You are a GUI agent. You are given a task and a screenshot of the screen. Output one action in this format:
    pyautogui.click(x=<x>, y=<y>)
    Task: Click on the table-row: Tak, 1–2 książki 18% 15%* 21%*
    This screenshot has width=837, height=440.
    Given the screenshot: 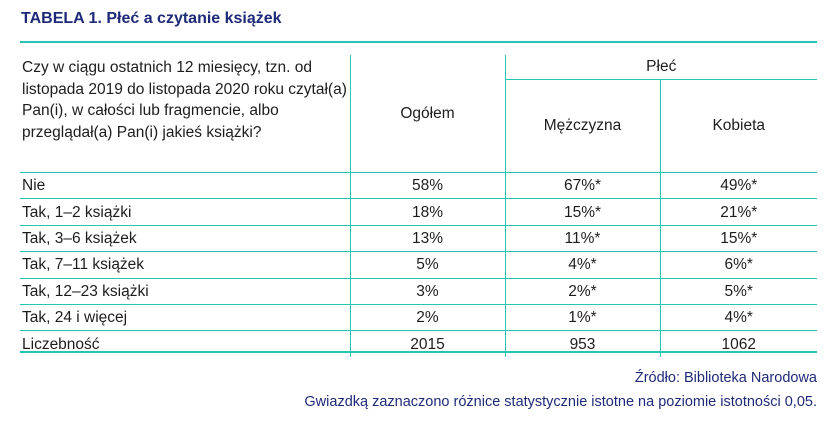 What is the action you would take?
    pyautogui.click(x=418, y=212)
    